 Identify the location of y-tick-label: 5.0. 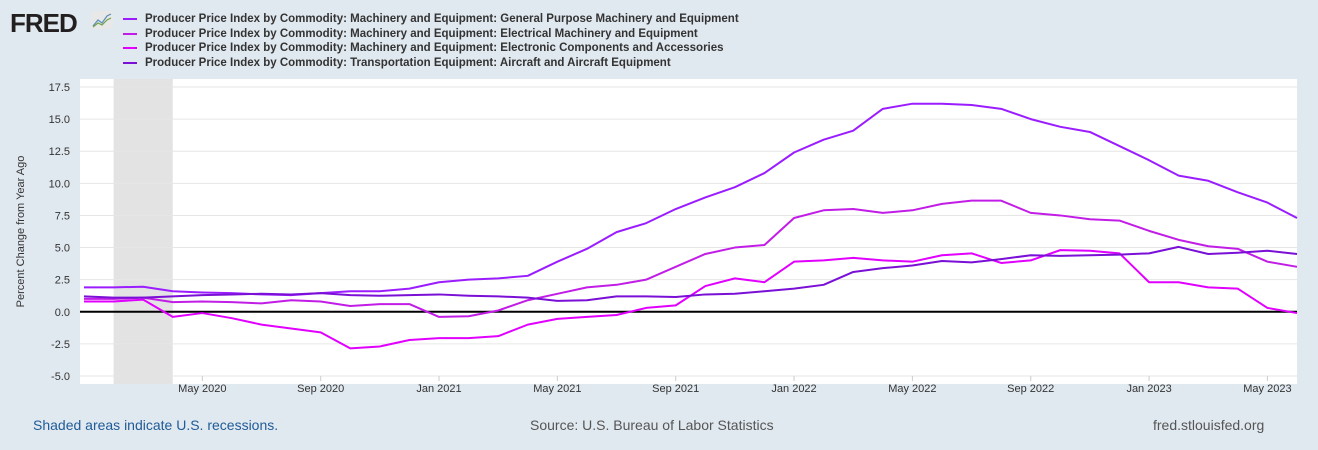
(62, 249).